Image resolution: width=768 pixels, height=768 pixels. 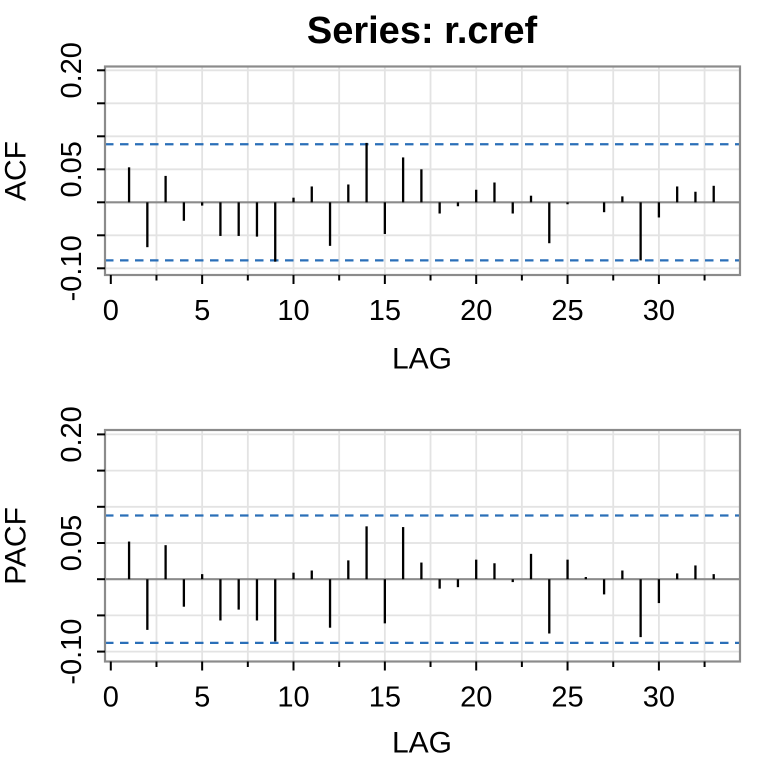 I want to click on acf-x-tick-label-4: 20, so click(x=476, y=311).